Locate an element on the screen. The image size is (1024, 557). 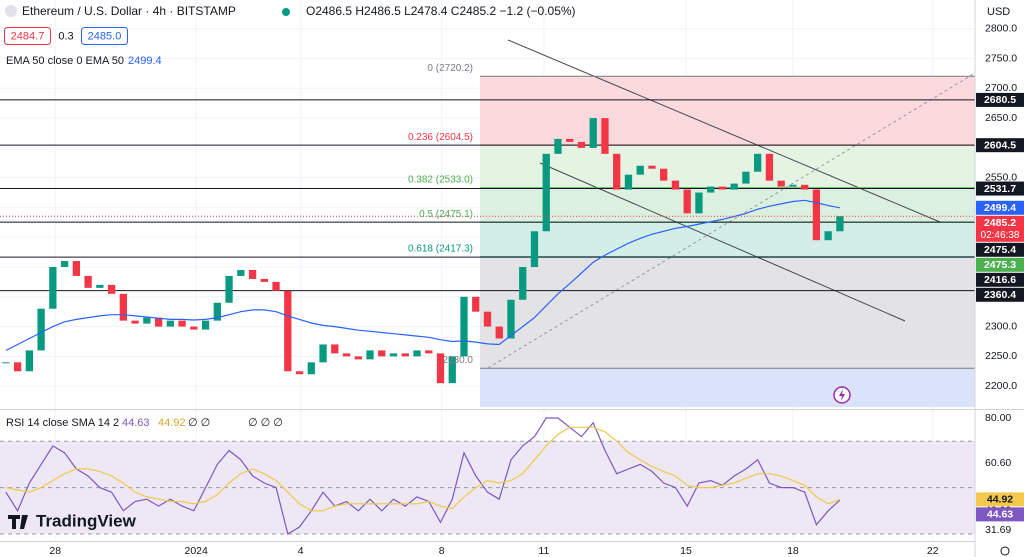
symbol-title: Ethereum / U.S. Dollar · 4h · BITSTAMP is located at coordinates (129, 11).